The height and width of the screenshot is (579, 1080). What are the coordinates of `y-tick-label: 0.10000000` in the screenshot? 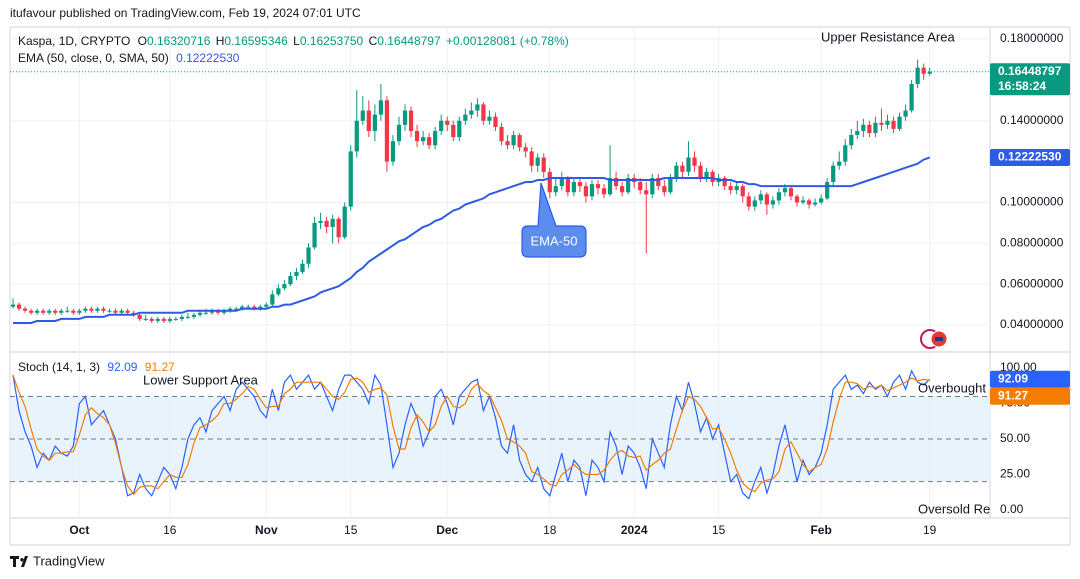 It's located at (1032, 202).